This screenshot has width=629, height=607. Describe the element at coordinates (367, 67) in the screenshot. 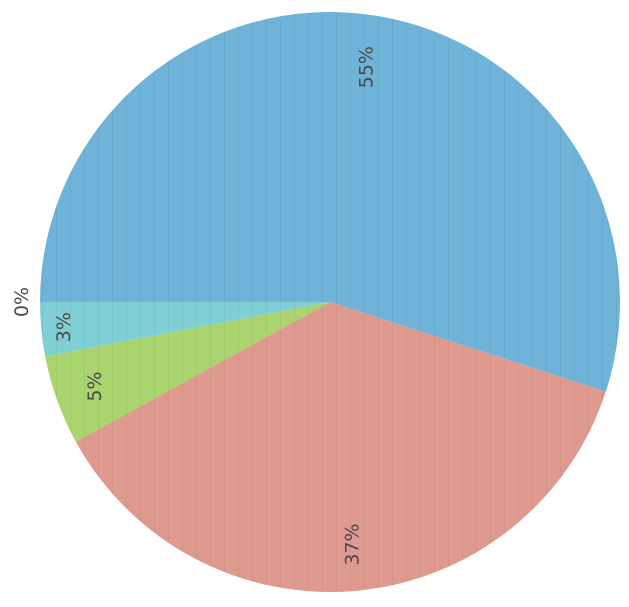

I see `slice-label: 55%` at that location.